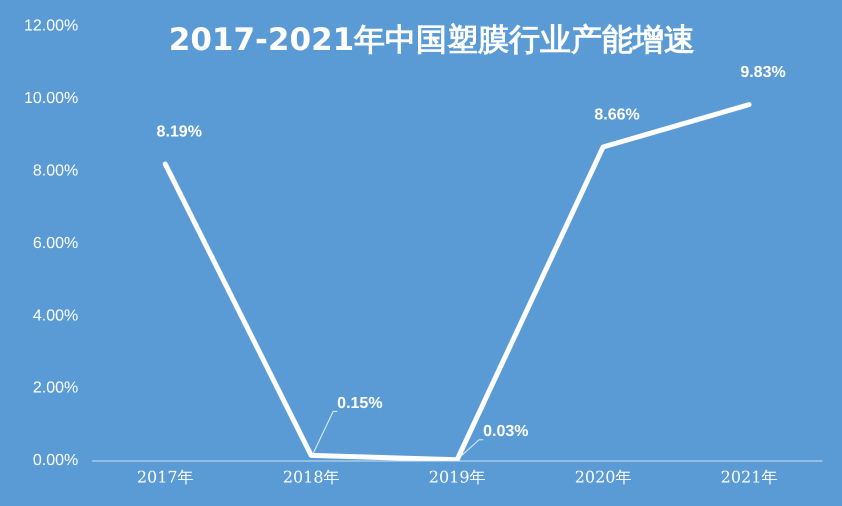  What do you see at coordinates (763, 73) in the screenshot?
I see `text: 9.83%` at bounding box center [763, 73].